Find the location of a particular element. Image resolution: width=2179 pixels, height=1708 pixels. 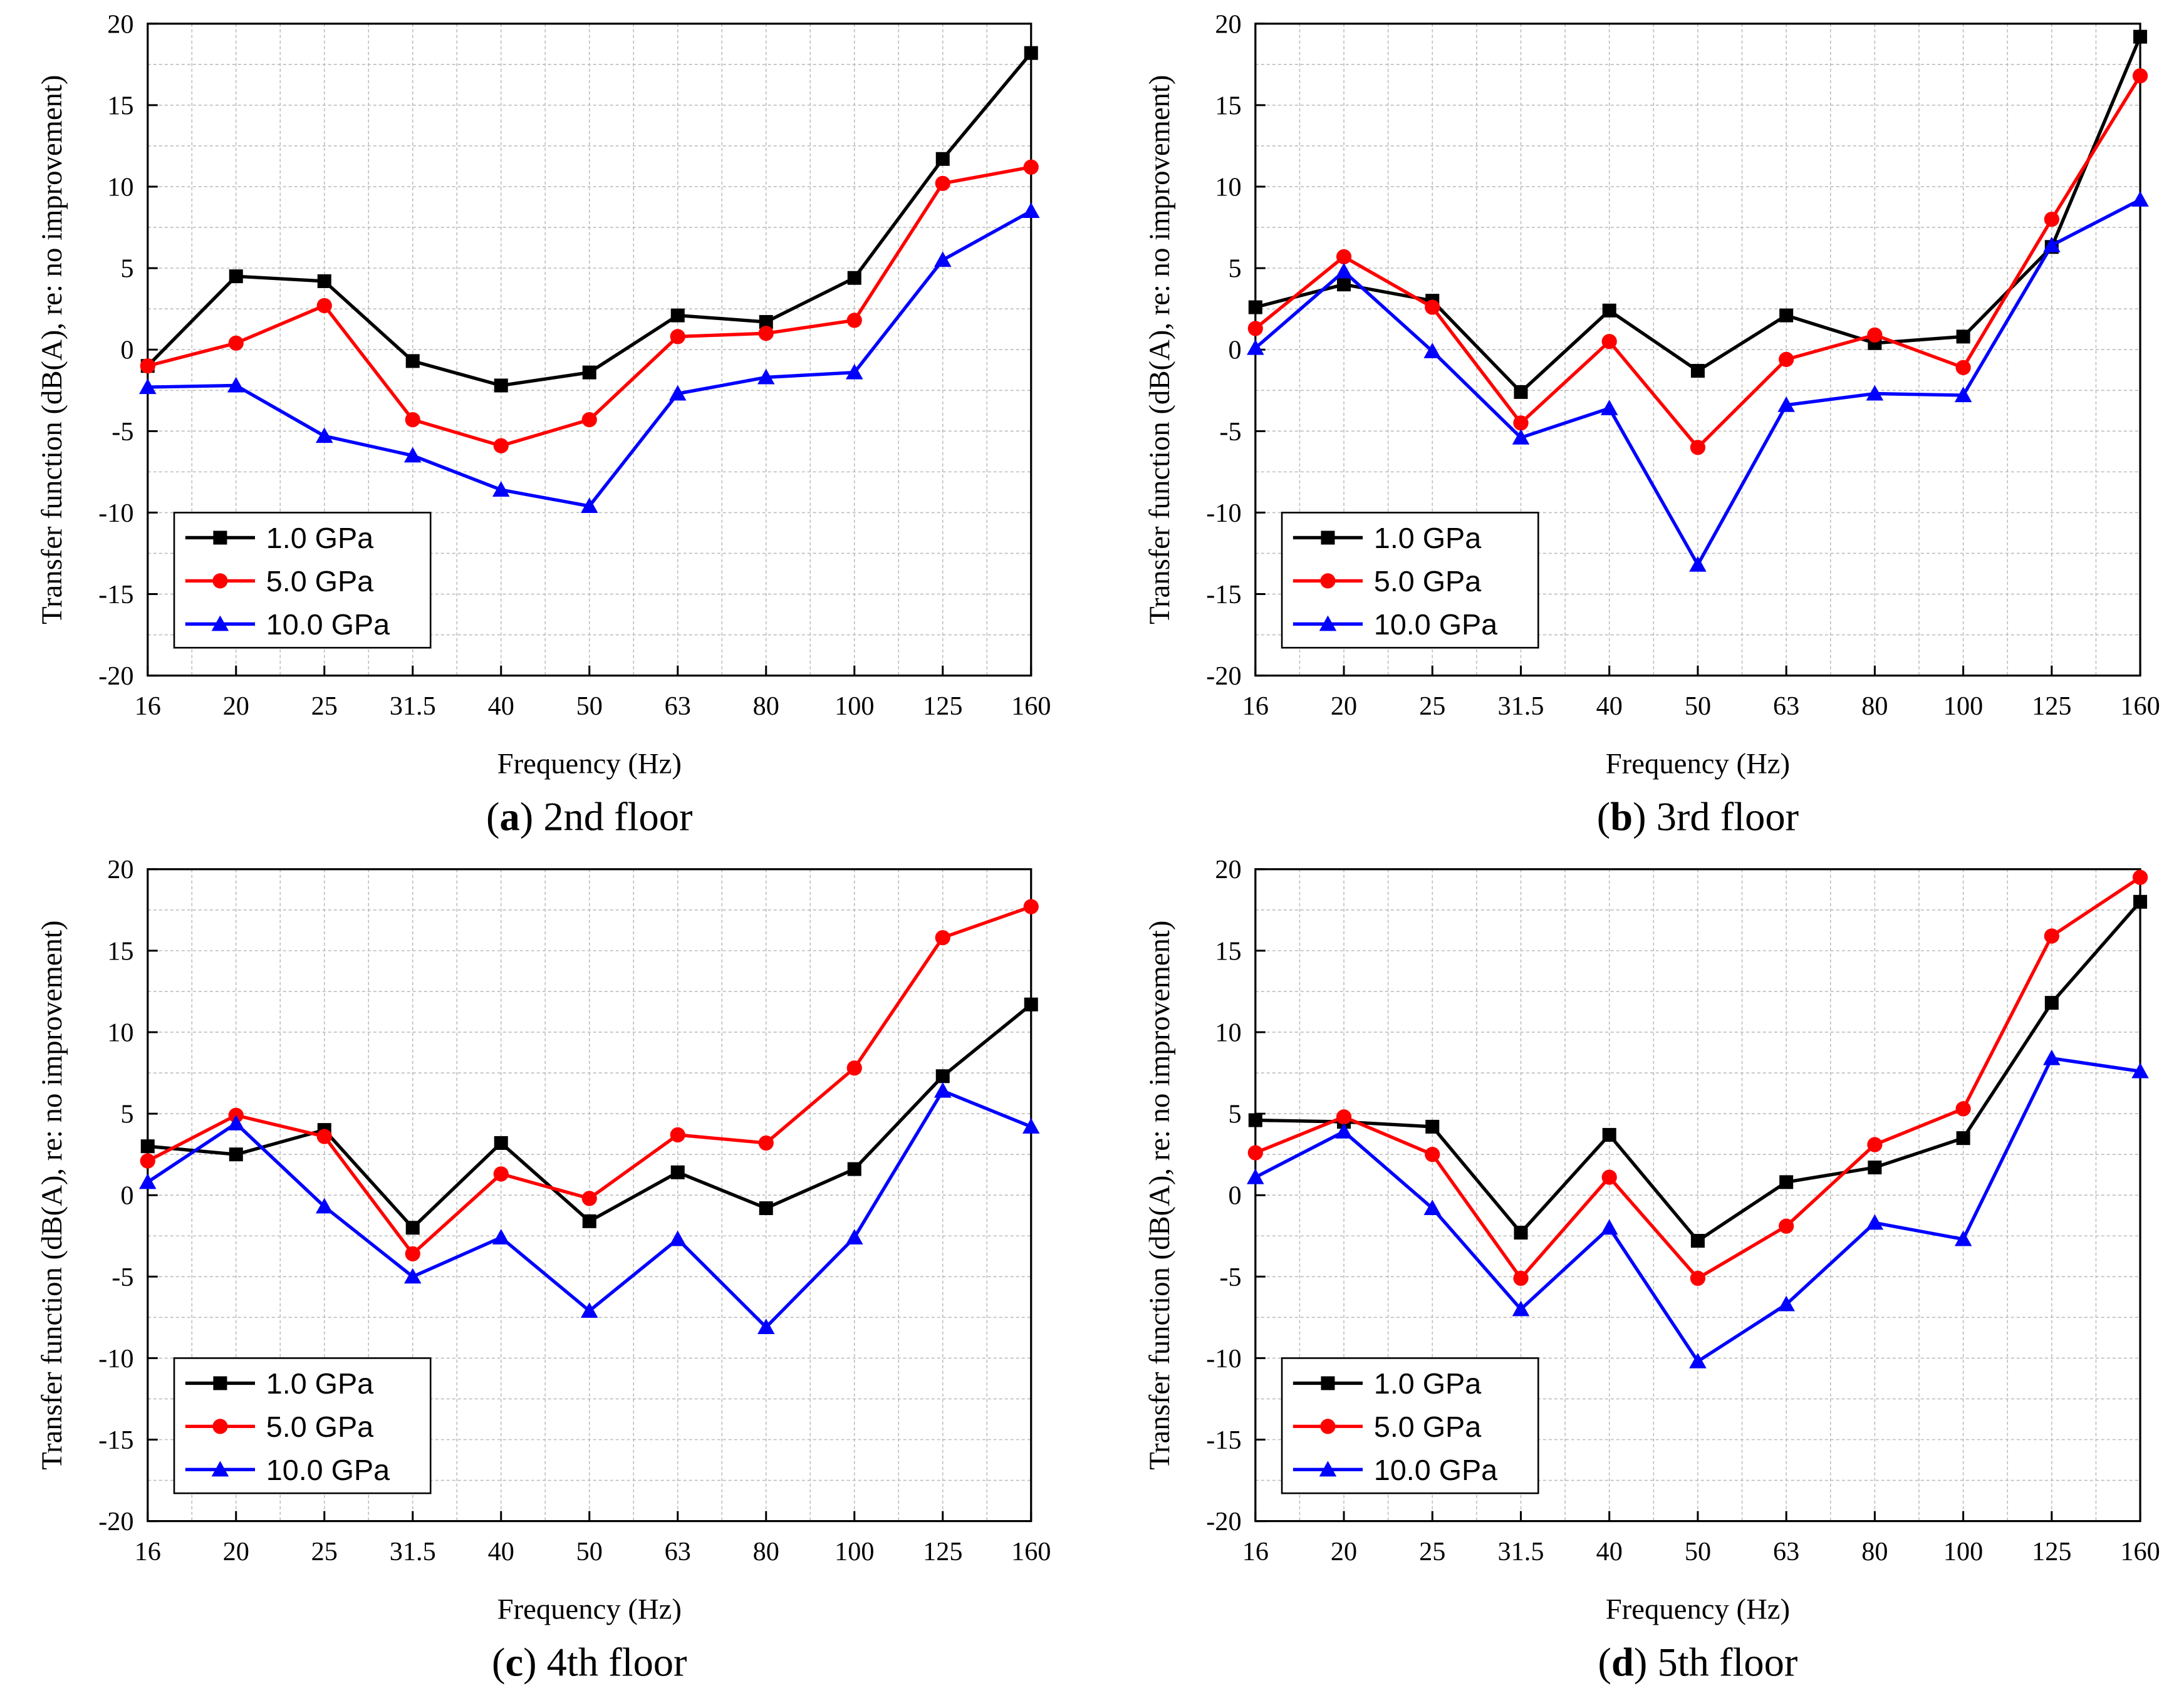

y-tick-label: -15 is located at coordinates (116, 1440).